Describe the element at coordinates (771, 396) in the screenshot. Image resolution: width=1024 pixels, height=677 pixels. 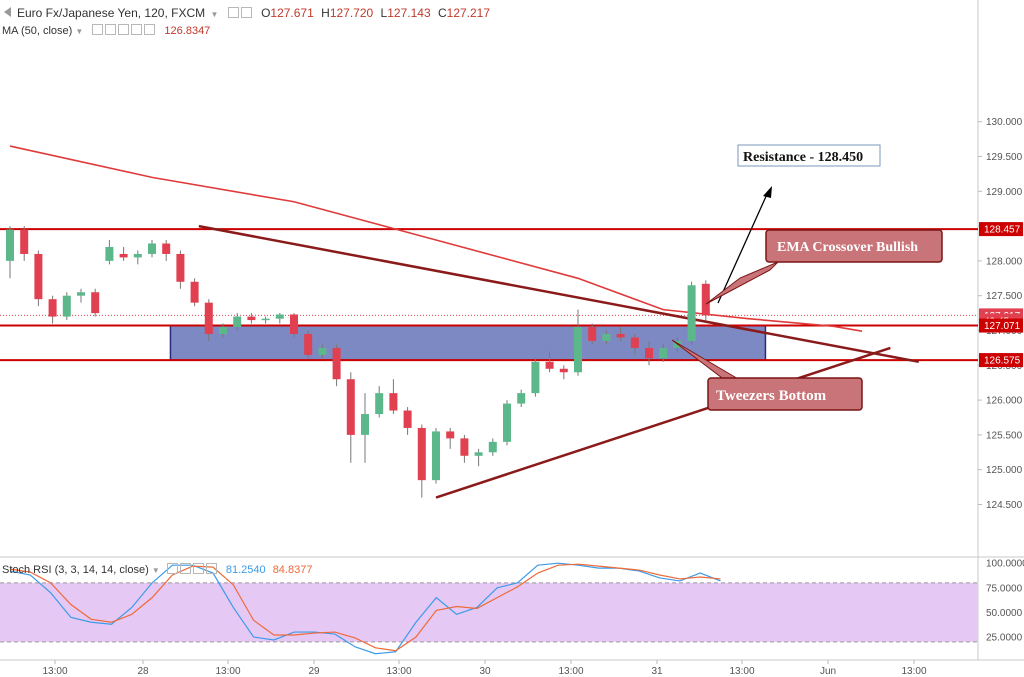
I see `tweezers-callout-label: Tweezers Bottom` at that location.